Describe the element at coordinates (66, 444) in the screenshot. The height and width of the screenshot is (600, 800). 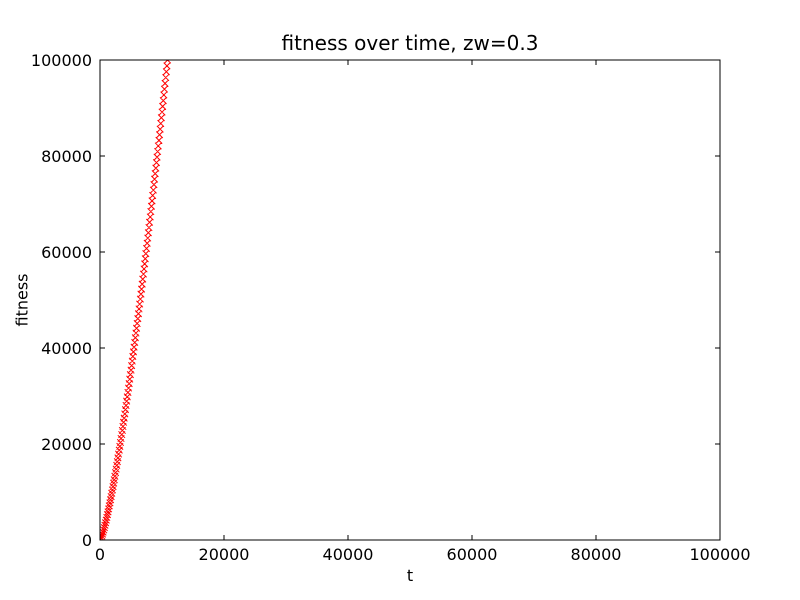
I see `y-tick-label: 20000` at that location.